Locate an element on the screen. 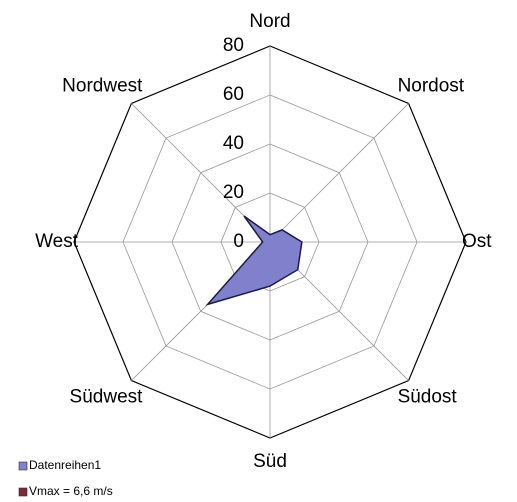 The image size is (517, 502). spoke is located at coordinates (339, 173).